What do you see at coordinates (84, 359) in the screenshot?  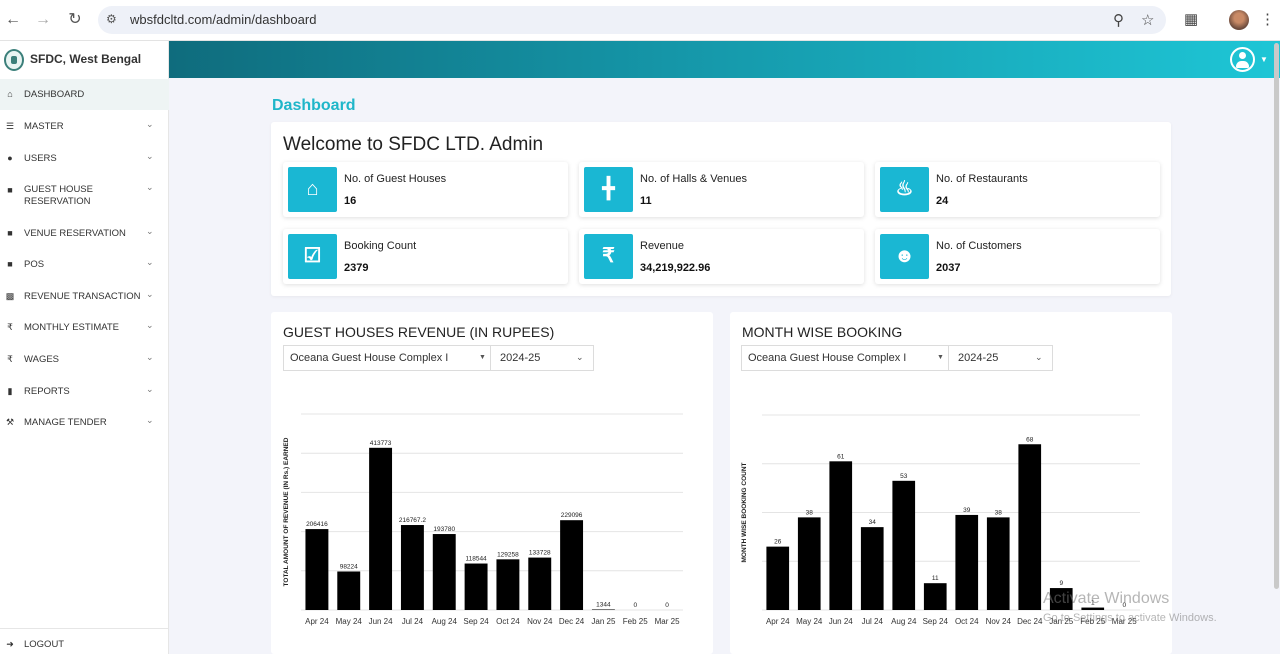 I see `sidebar-item-wages: ₹ WAGES ⌄` at bounding box center [84, 359].